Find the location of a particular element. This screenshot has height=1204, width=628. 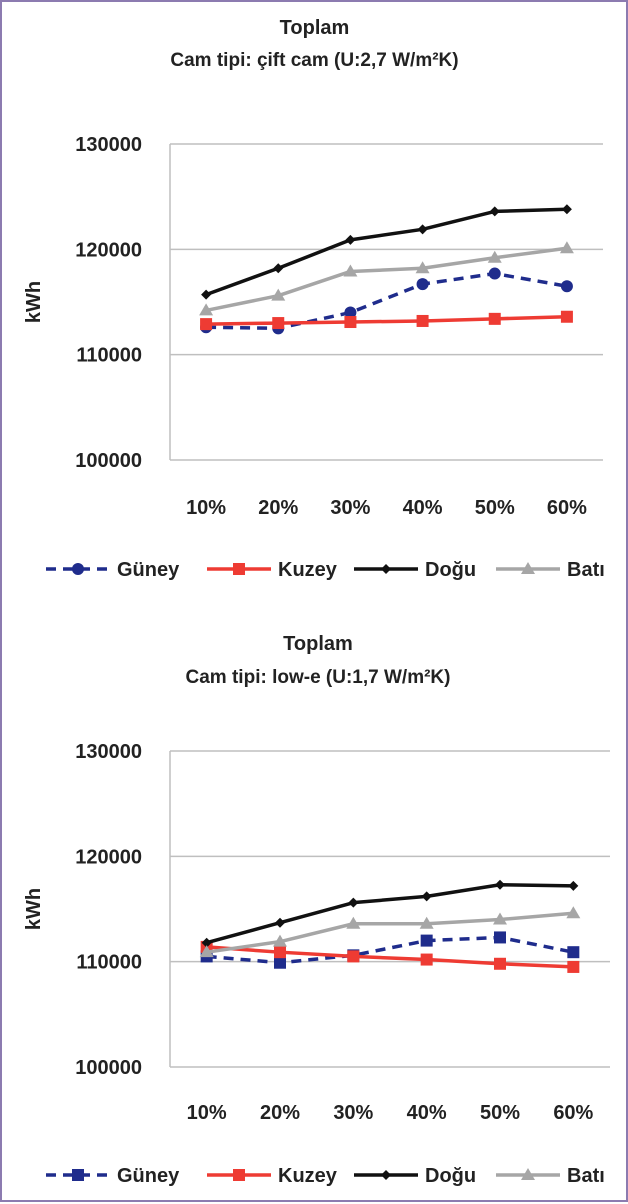

legend-label: Doğu is located at coordinates (450, 1176).